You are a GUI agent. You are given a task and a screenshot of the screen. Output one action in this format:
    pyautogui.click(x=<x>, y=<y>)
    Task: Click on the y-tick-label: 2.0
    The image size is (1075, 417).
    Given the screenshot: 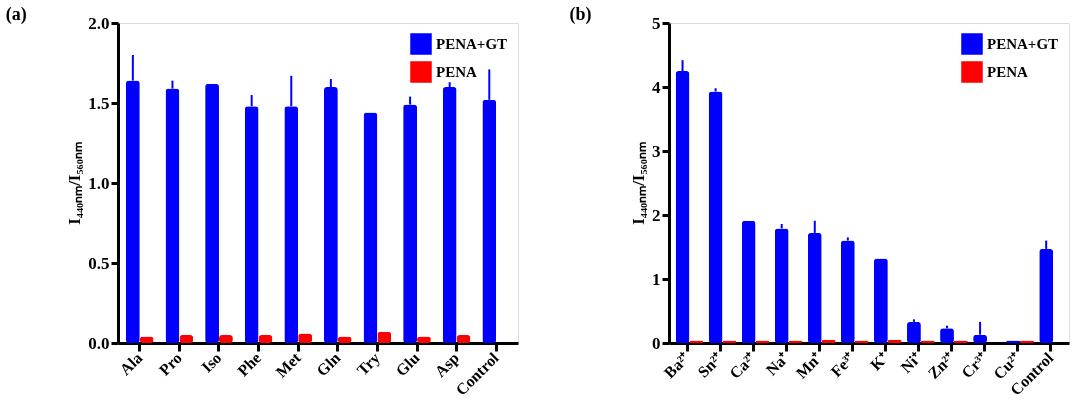 What is the action you would take?
    pyautogui.click(x=99, y=23)
    